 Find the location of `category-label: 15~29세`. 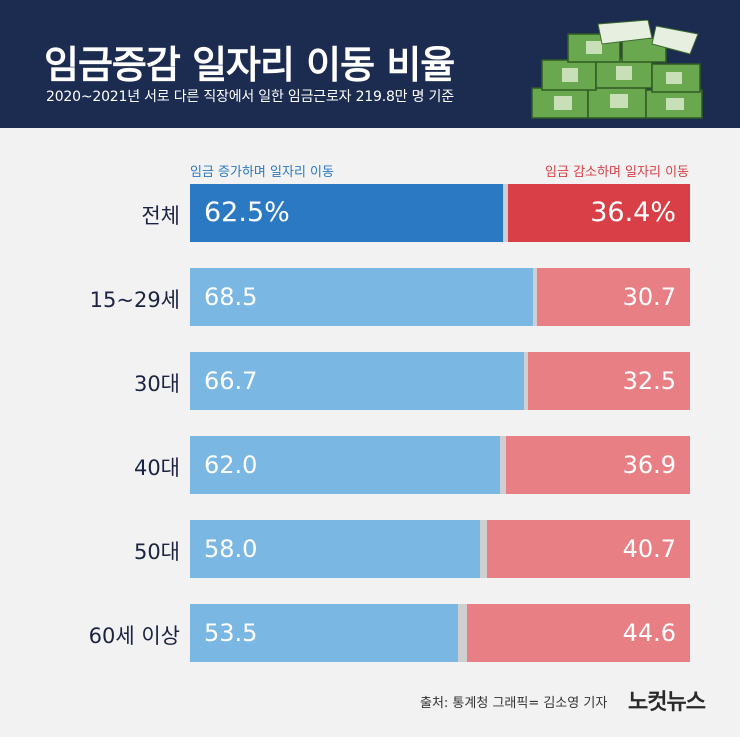

category-label: 15~29세 is located at coordinates (134, 300).